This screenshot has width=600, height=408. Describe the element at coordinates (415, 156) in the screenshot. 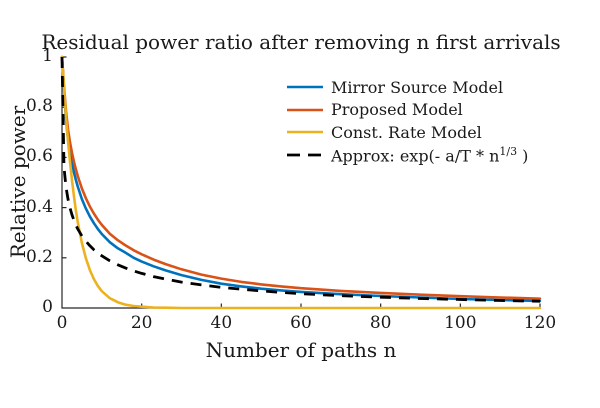

I see `legend-label-prefix: Approx: exp(- a/T * n` at that location.